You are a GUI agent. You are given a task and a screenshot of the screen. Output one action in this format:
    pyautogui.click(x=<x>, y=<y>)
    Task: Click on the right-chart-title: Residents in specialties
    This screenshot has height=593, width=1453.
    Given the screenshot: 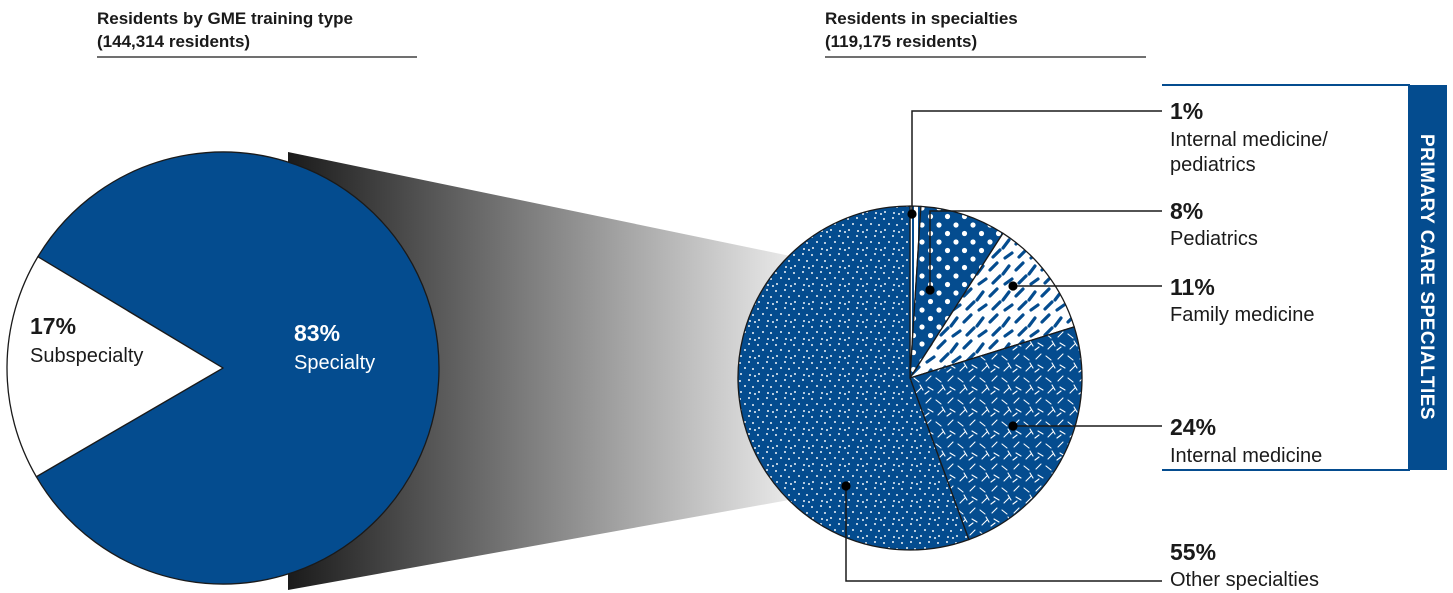 What is the action you would take?
    pyautogui.click(x=921, y=18)
    